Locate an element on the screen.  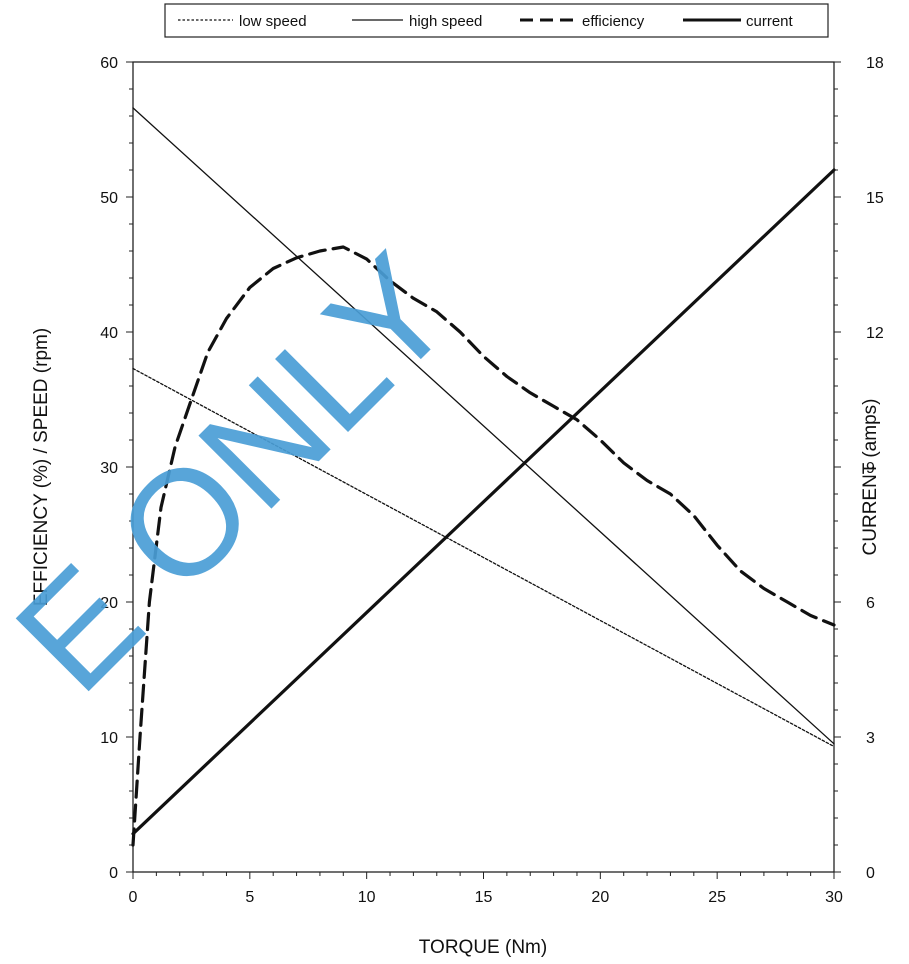
y-left-tick-label: 40 is located at coordinates (109, 333).